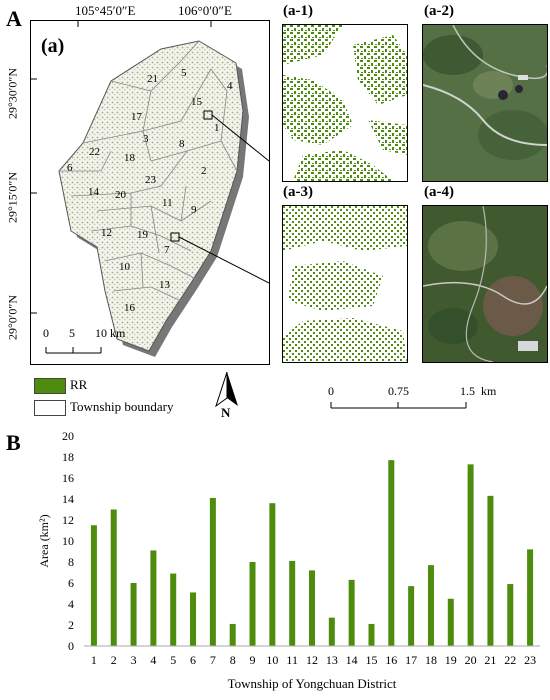 The image size is (550, 700). I want to click on x-tick-label: 1, so click(94, 660).